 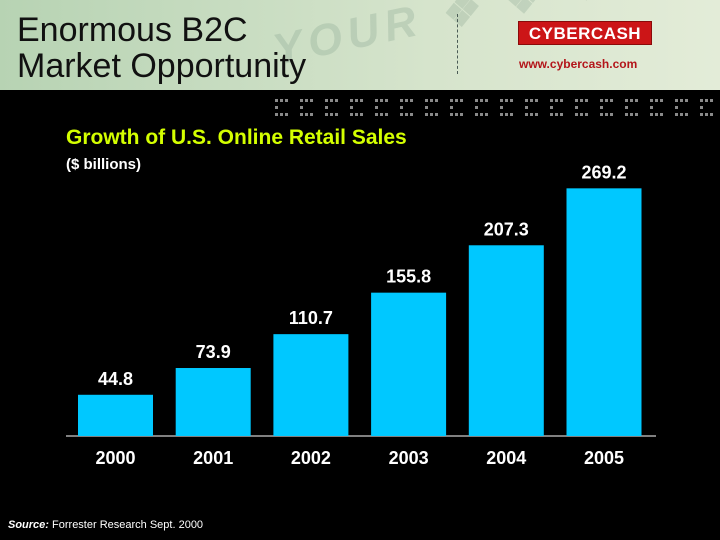 What do you see at coordinates (311, 458) in the screenshot?
I see `x-tick-label-2002: 2002` at bounding box center [311, 458].